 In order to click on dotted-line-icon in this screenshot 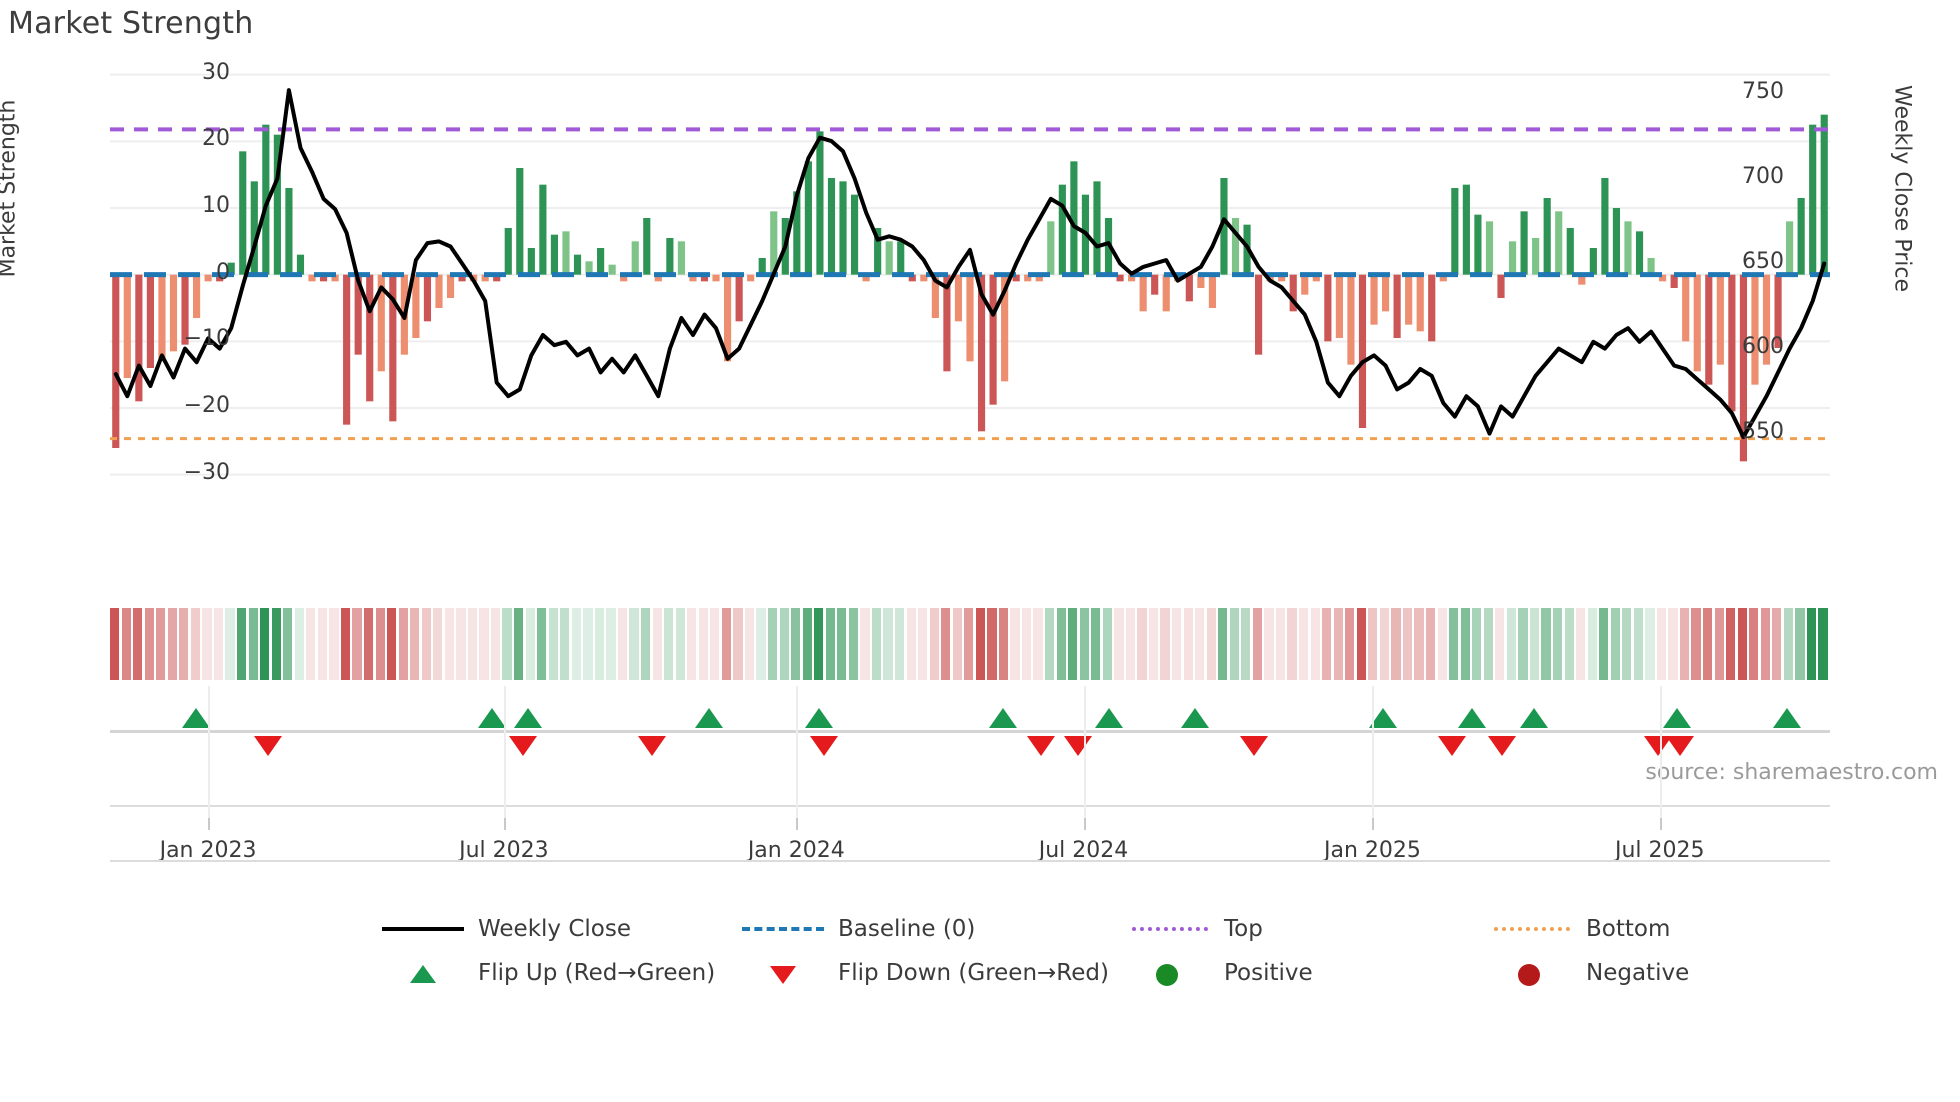, I will do `click(1531, 929)`.